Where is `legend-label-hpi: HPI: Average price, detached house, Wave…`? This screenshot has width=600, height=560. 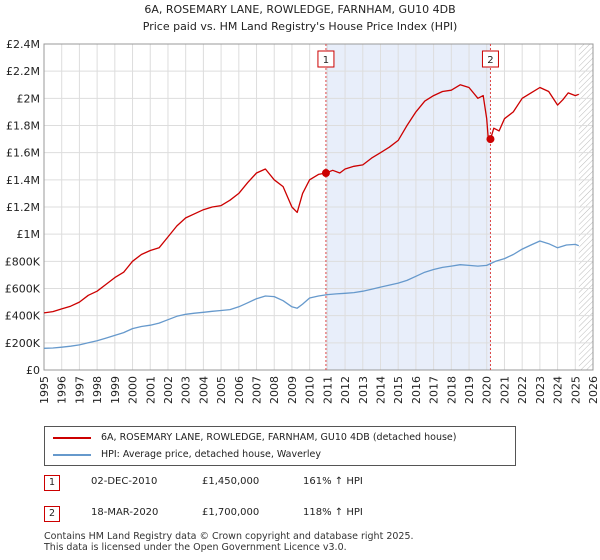 legend-label-hpi: HPI: Average price, detached house, Wave… is located at coordinates (211, 454).